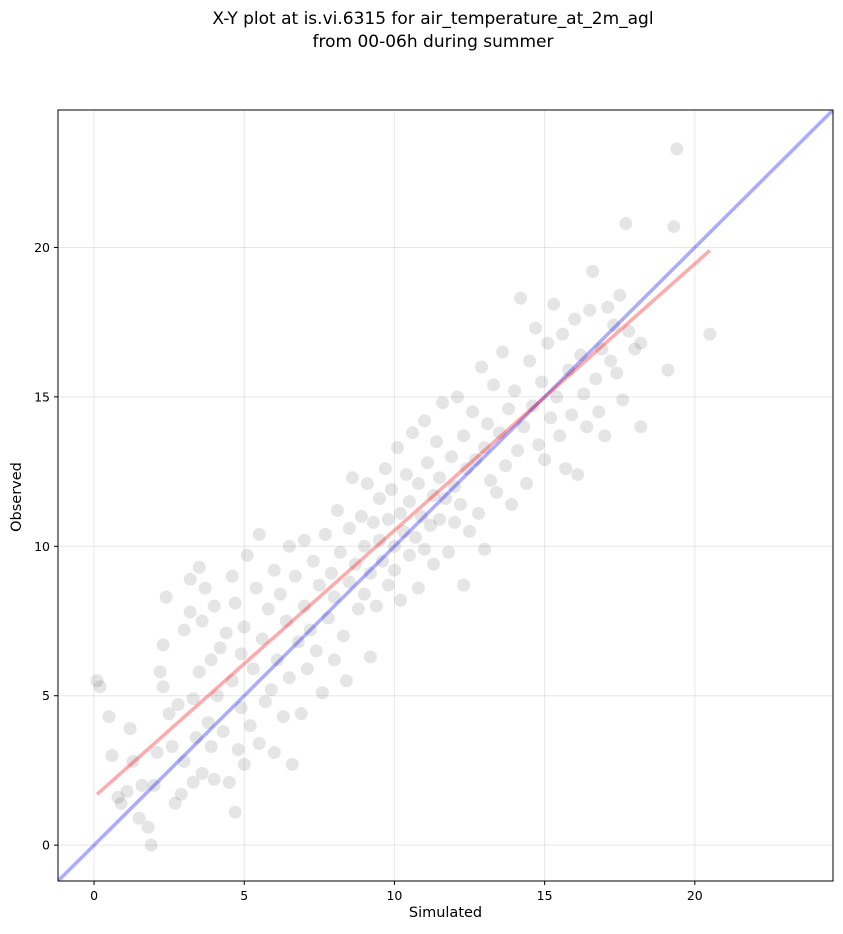  Describe the element at coordinates (244, 895) in the screenshot. I see `x-tick-label: 5` at that location.